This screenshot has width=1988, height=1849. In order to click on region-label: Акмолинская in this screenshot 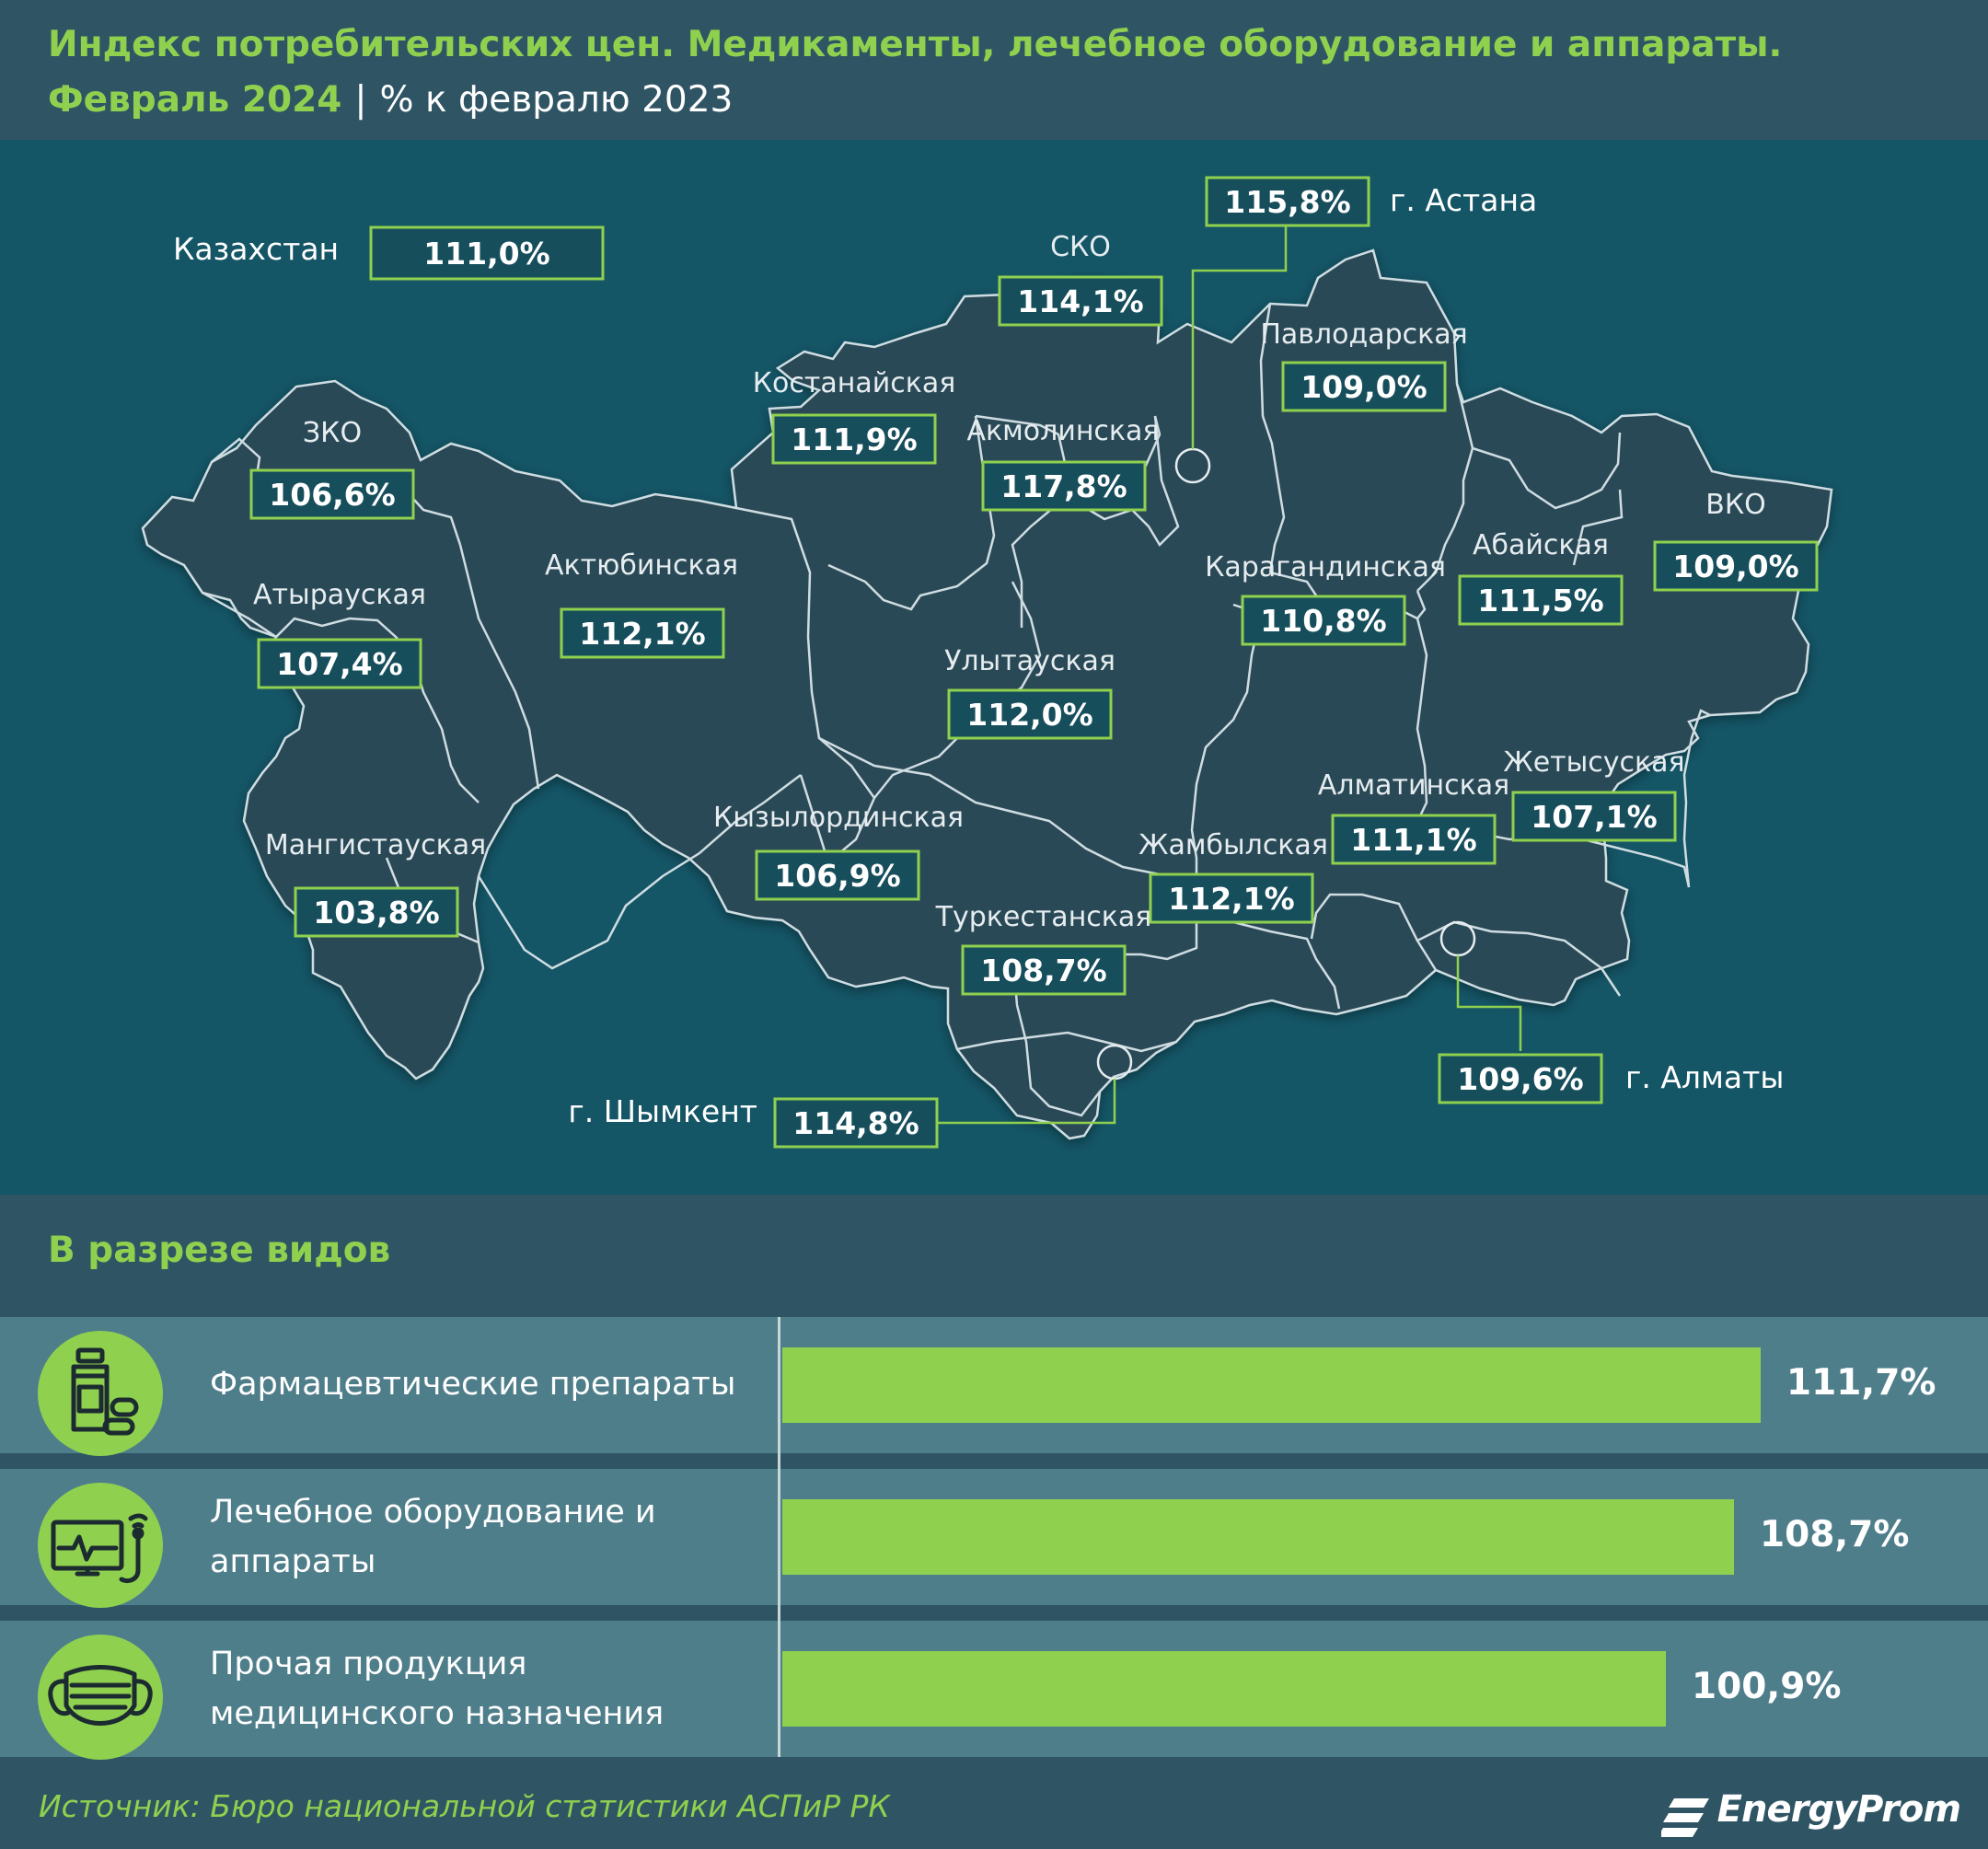, I will do `click(1063, 431)`.